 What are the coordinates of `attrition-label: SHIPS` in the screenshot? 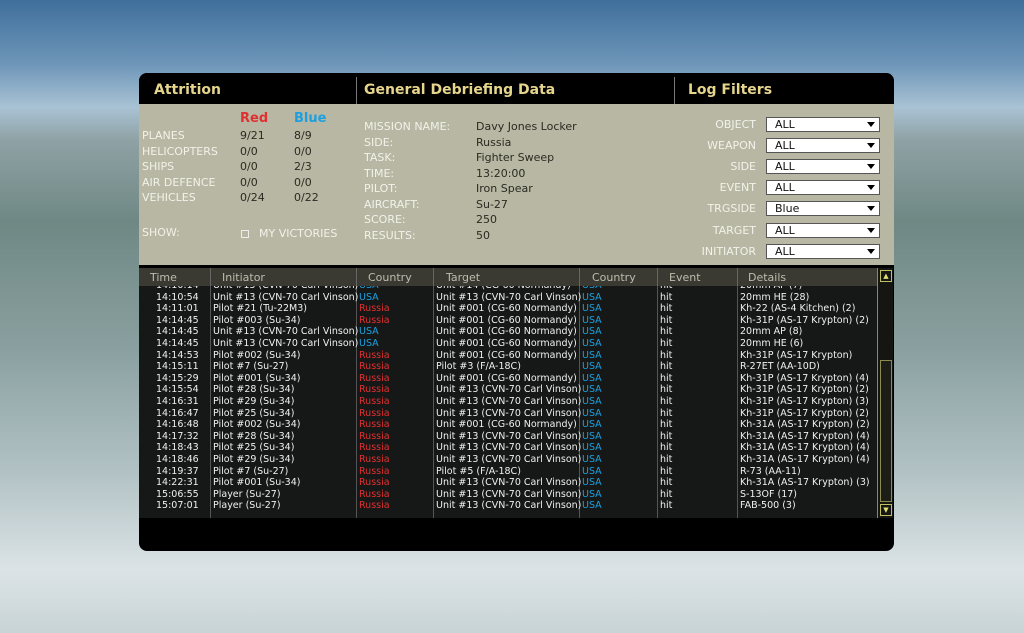 It's located at (158, 166).